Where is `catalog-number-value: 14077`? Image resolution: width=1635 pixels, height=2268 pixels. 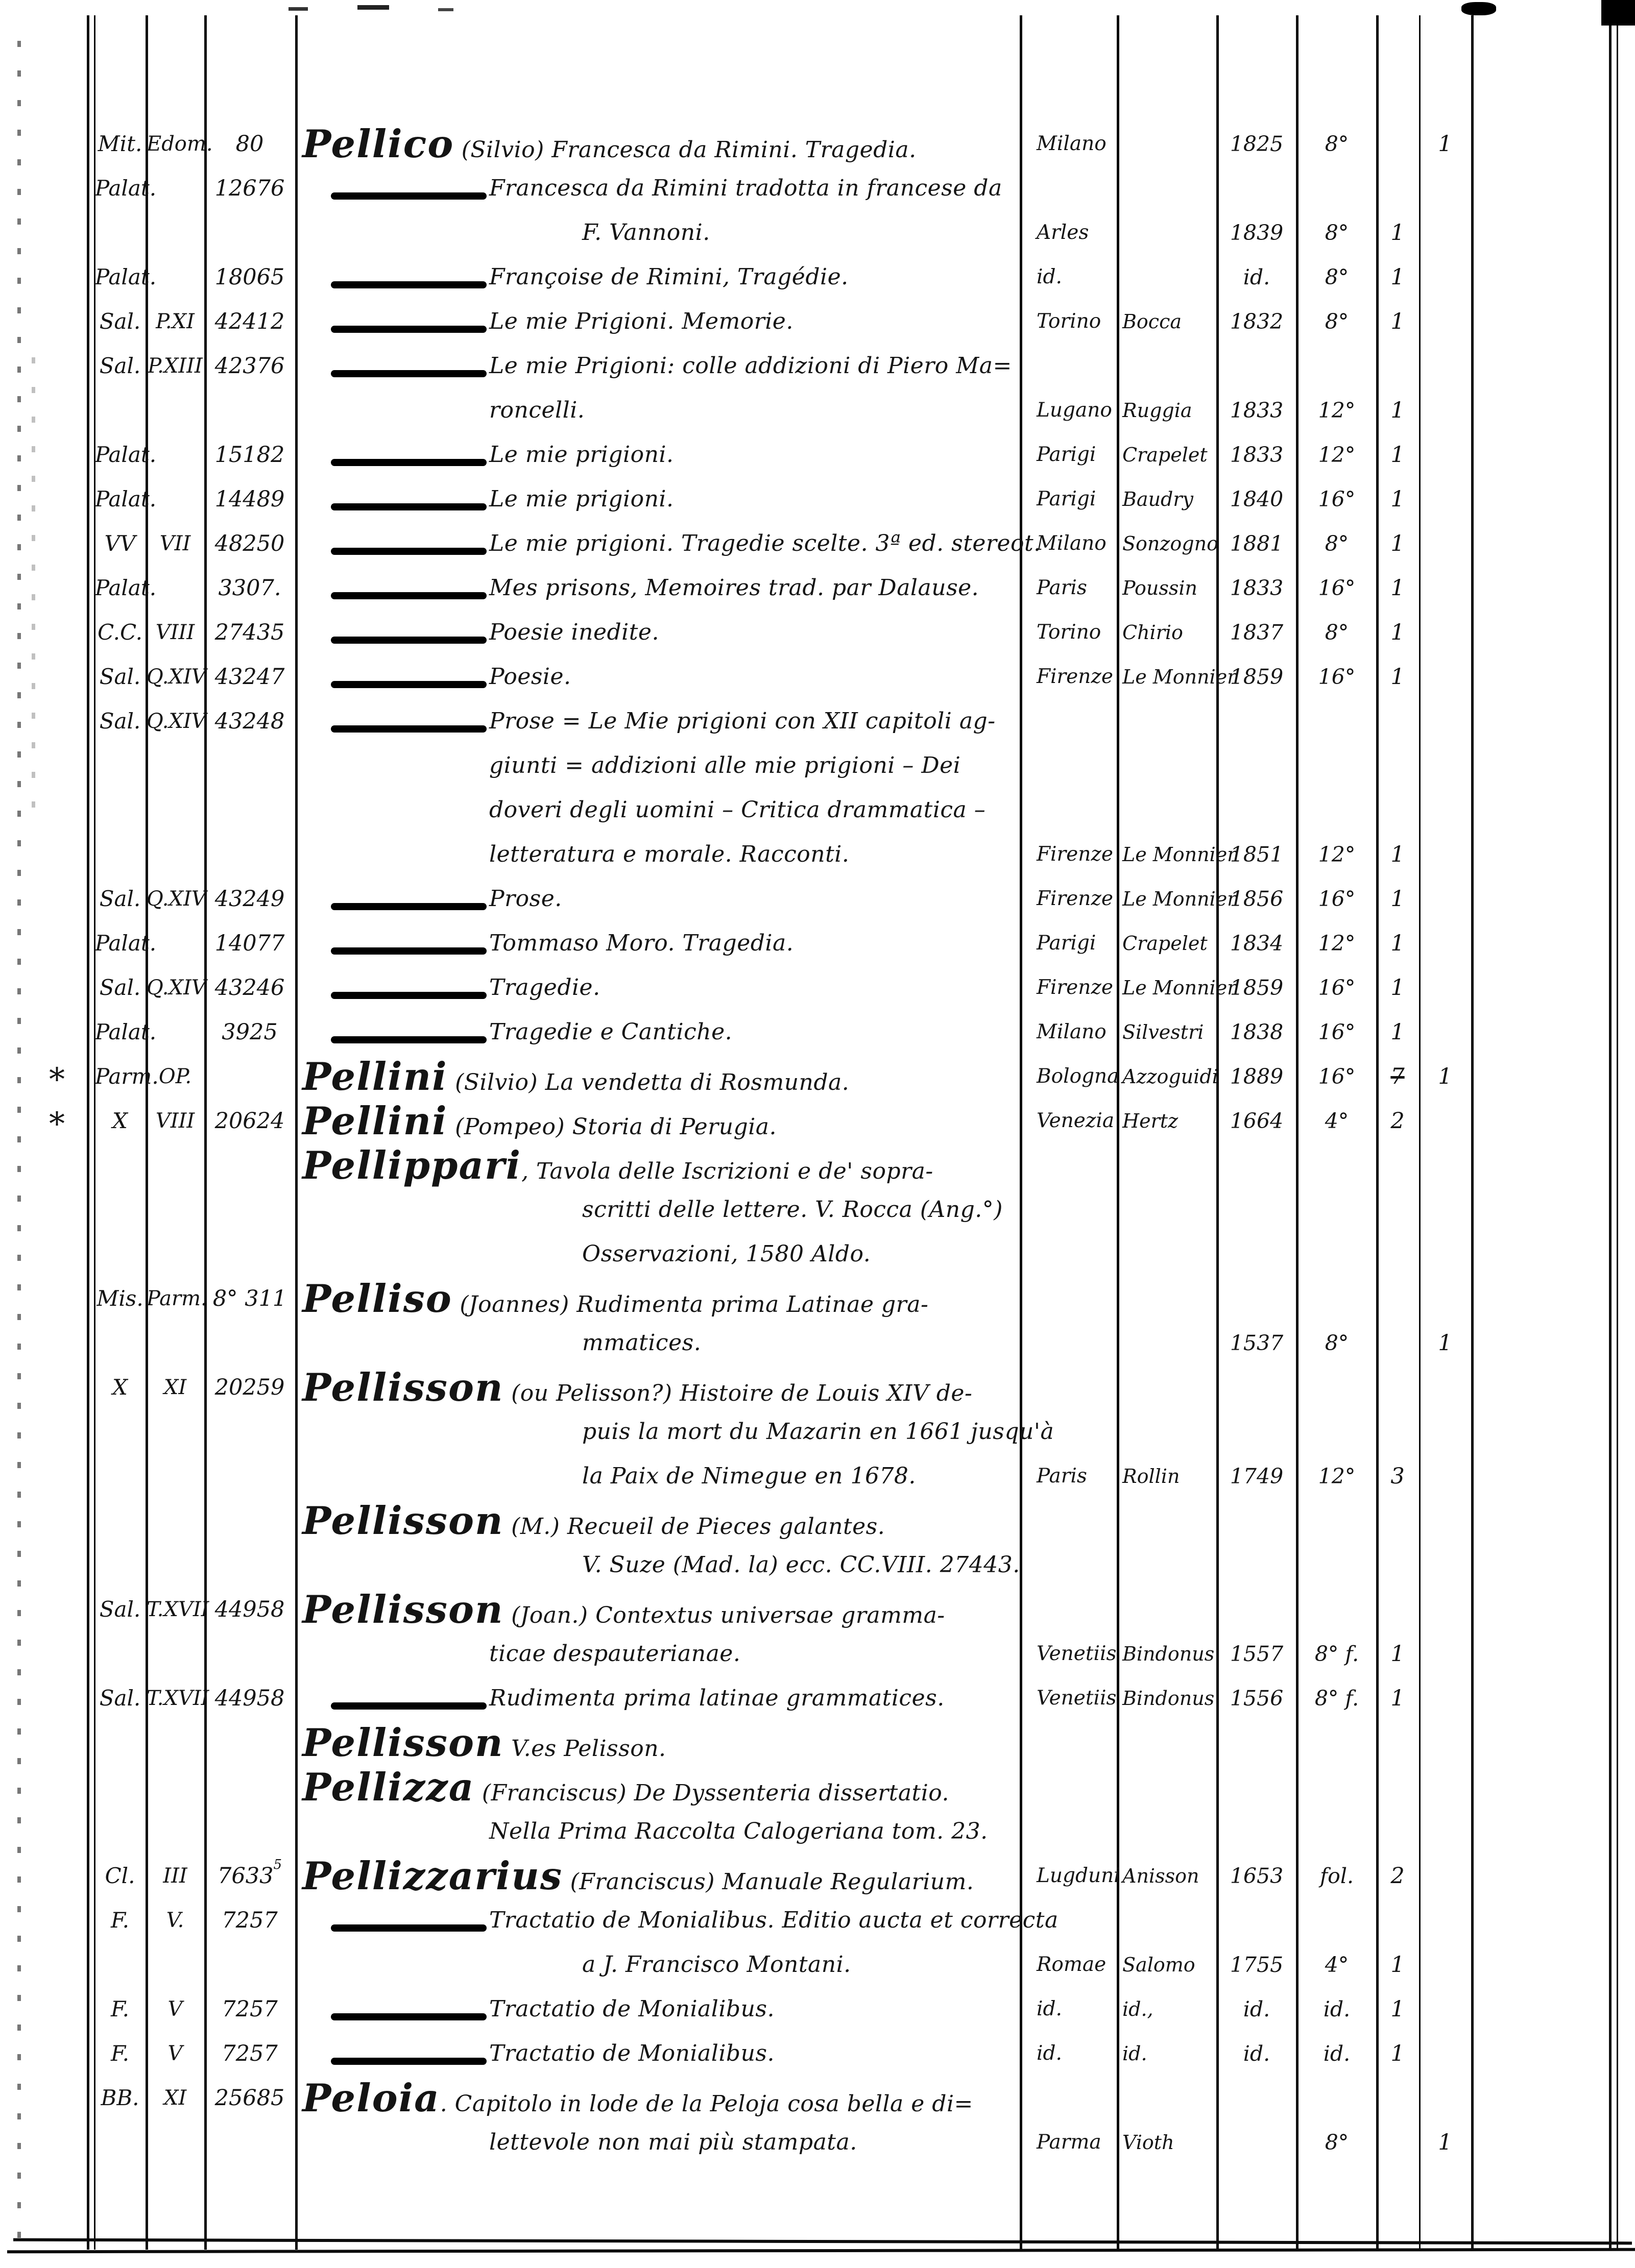
catalog-number-value: 14077 is located at coordinates (249, 944).